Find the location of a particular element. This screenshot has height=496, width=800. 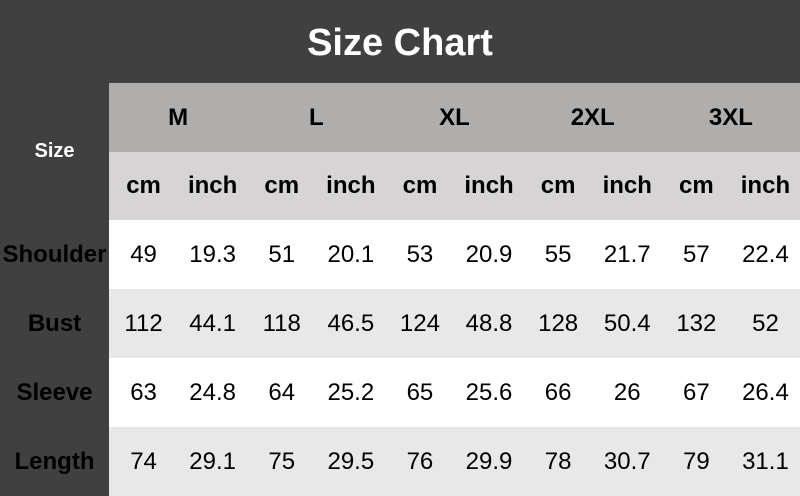

size-header: 3XL is located at coordinates (730, 117).